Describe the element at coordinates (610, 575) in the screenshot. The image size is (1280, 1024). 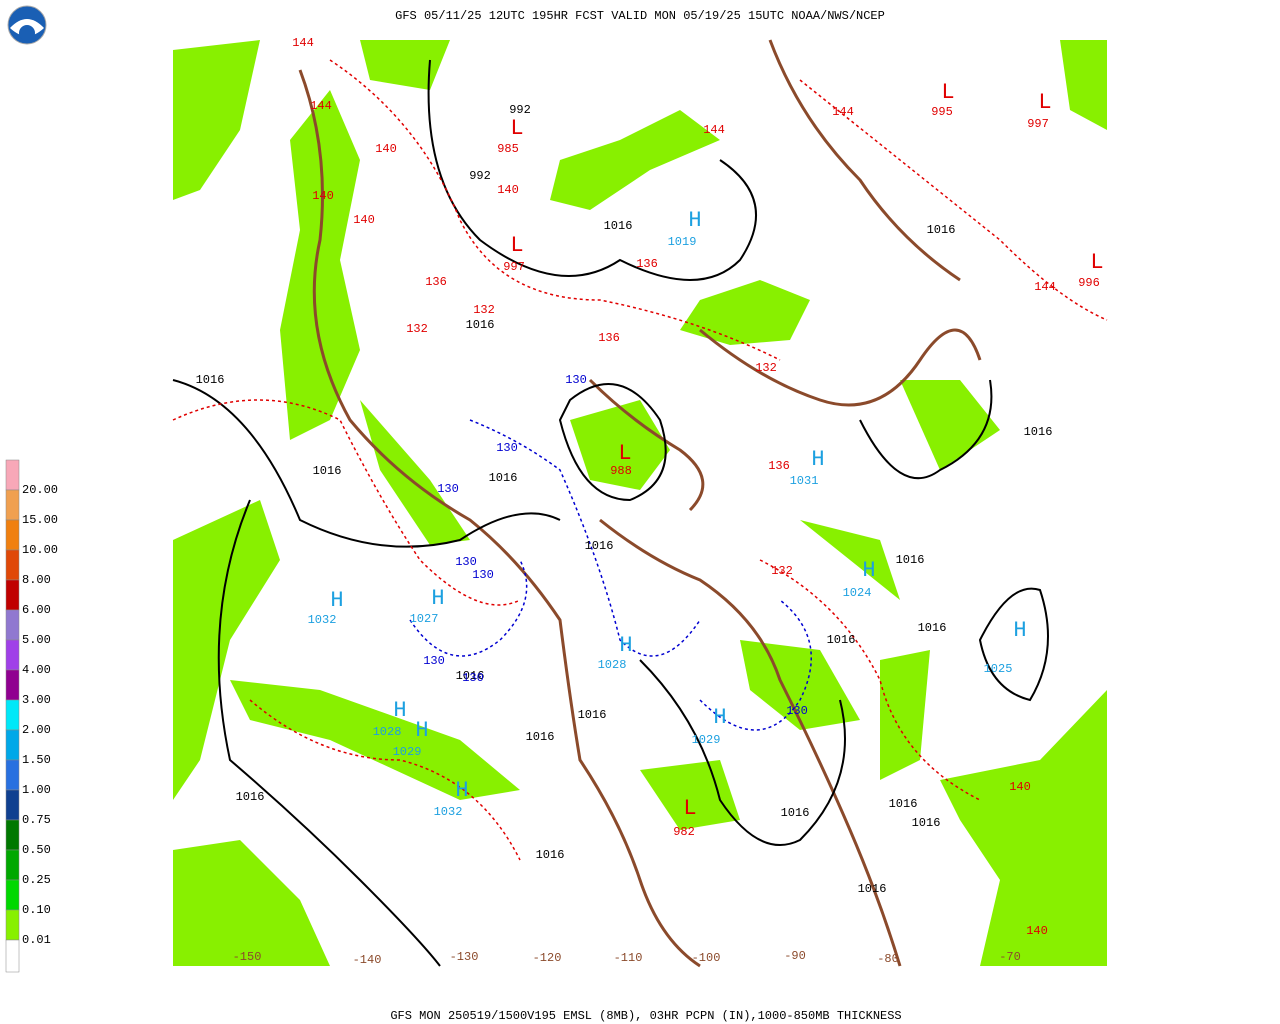
I see `cold-thickness-lines` at that location.